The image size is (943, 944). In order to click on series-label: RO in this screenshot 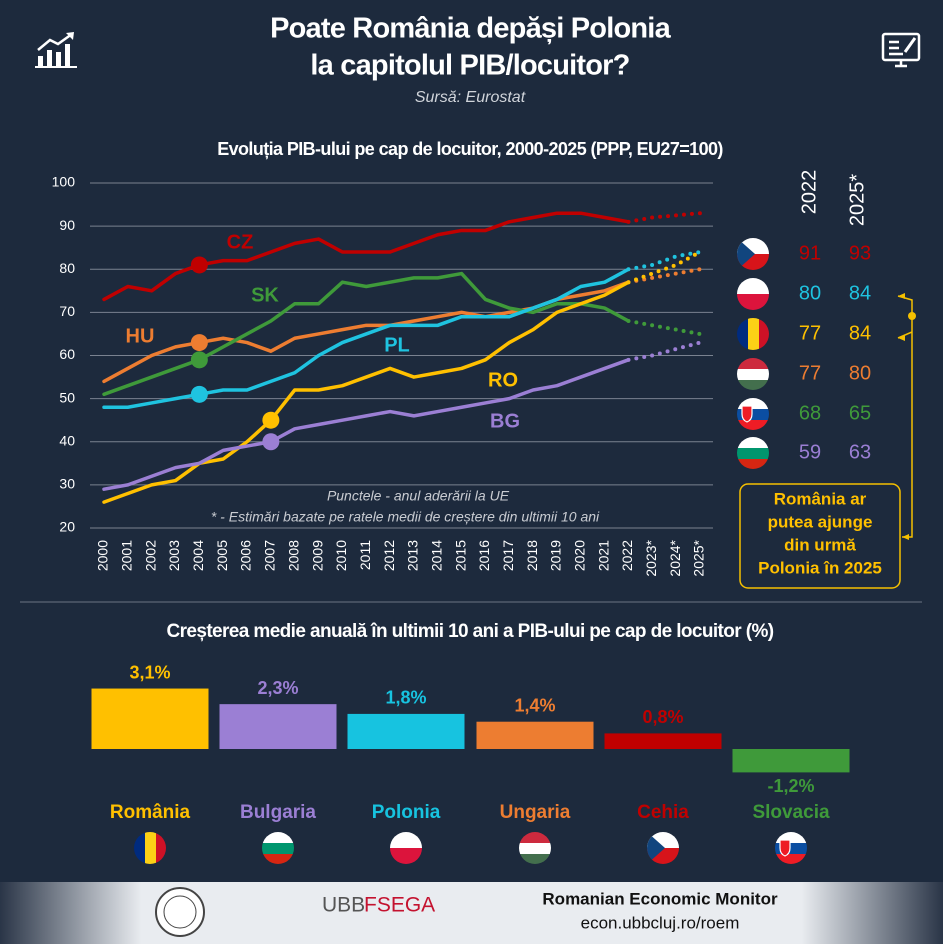, I will do `click(503, 380)`.